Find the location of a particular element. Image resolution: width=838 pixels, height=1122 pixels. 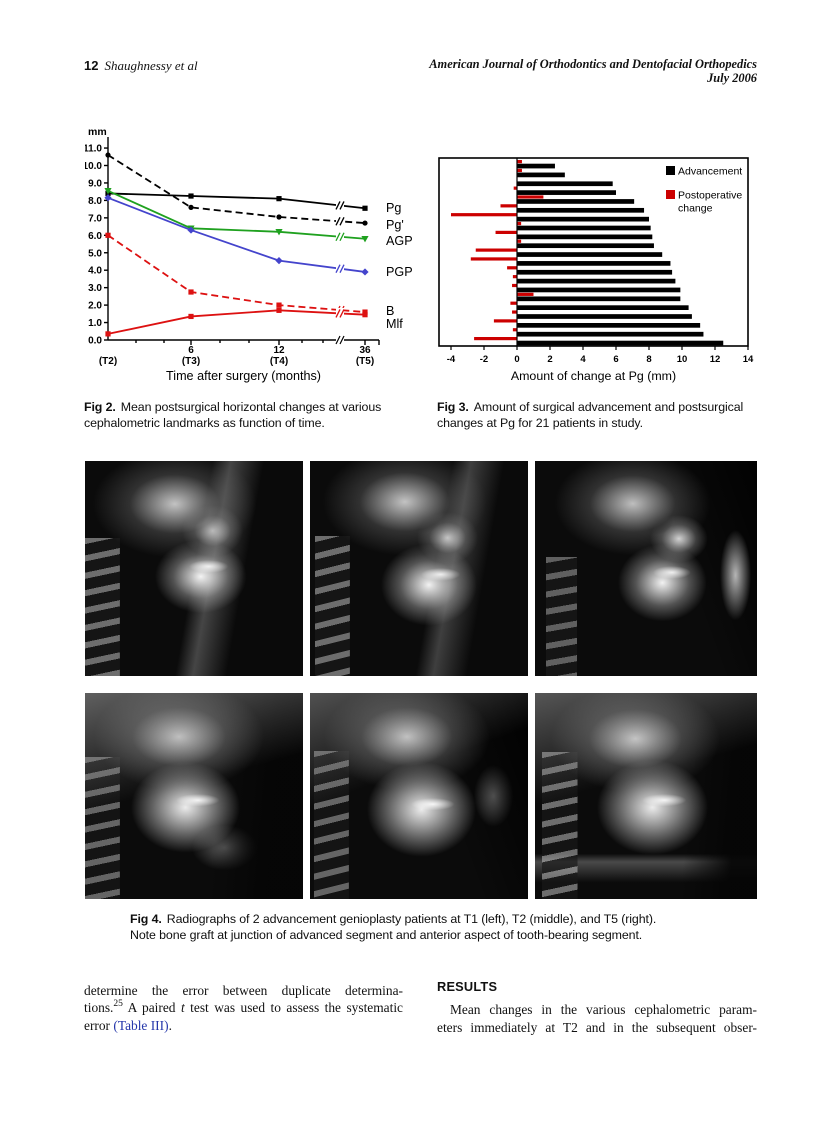

radiograph-patient1-t2 is located at coordinates (419, 568).